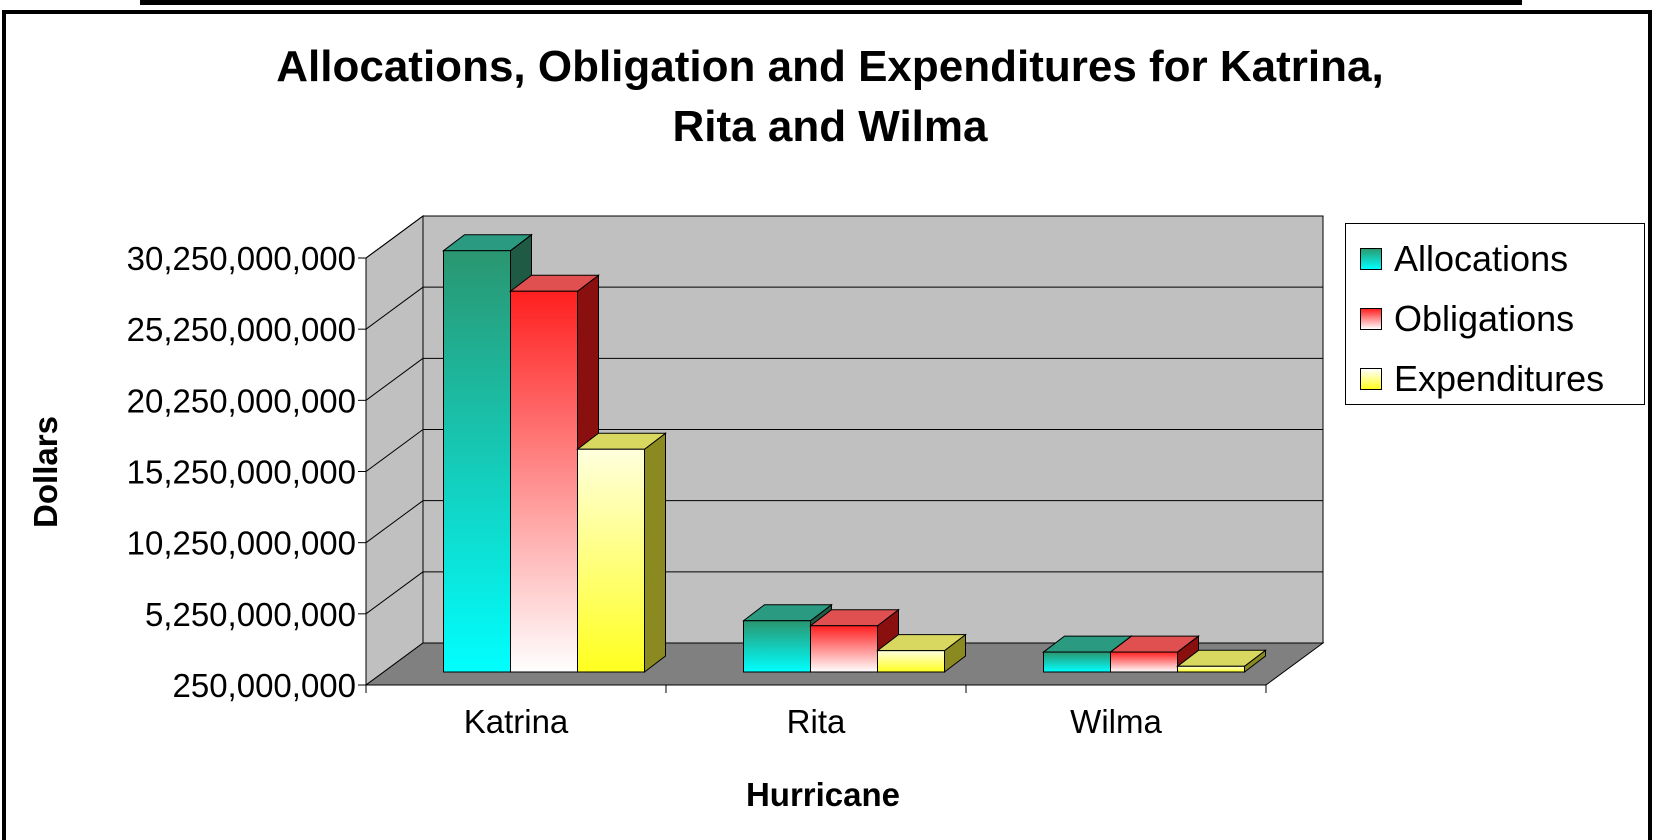 This screenshot has width=1660, height=840. Describe the element at coordinates (241, 472) in the screenshot. I see `y-tick-label: 15,250,000,000` at that location.